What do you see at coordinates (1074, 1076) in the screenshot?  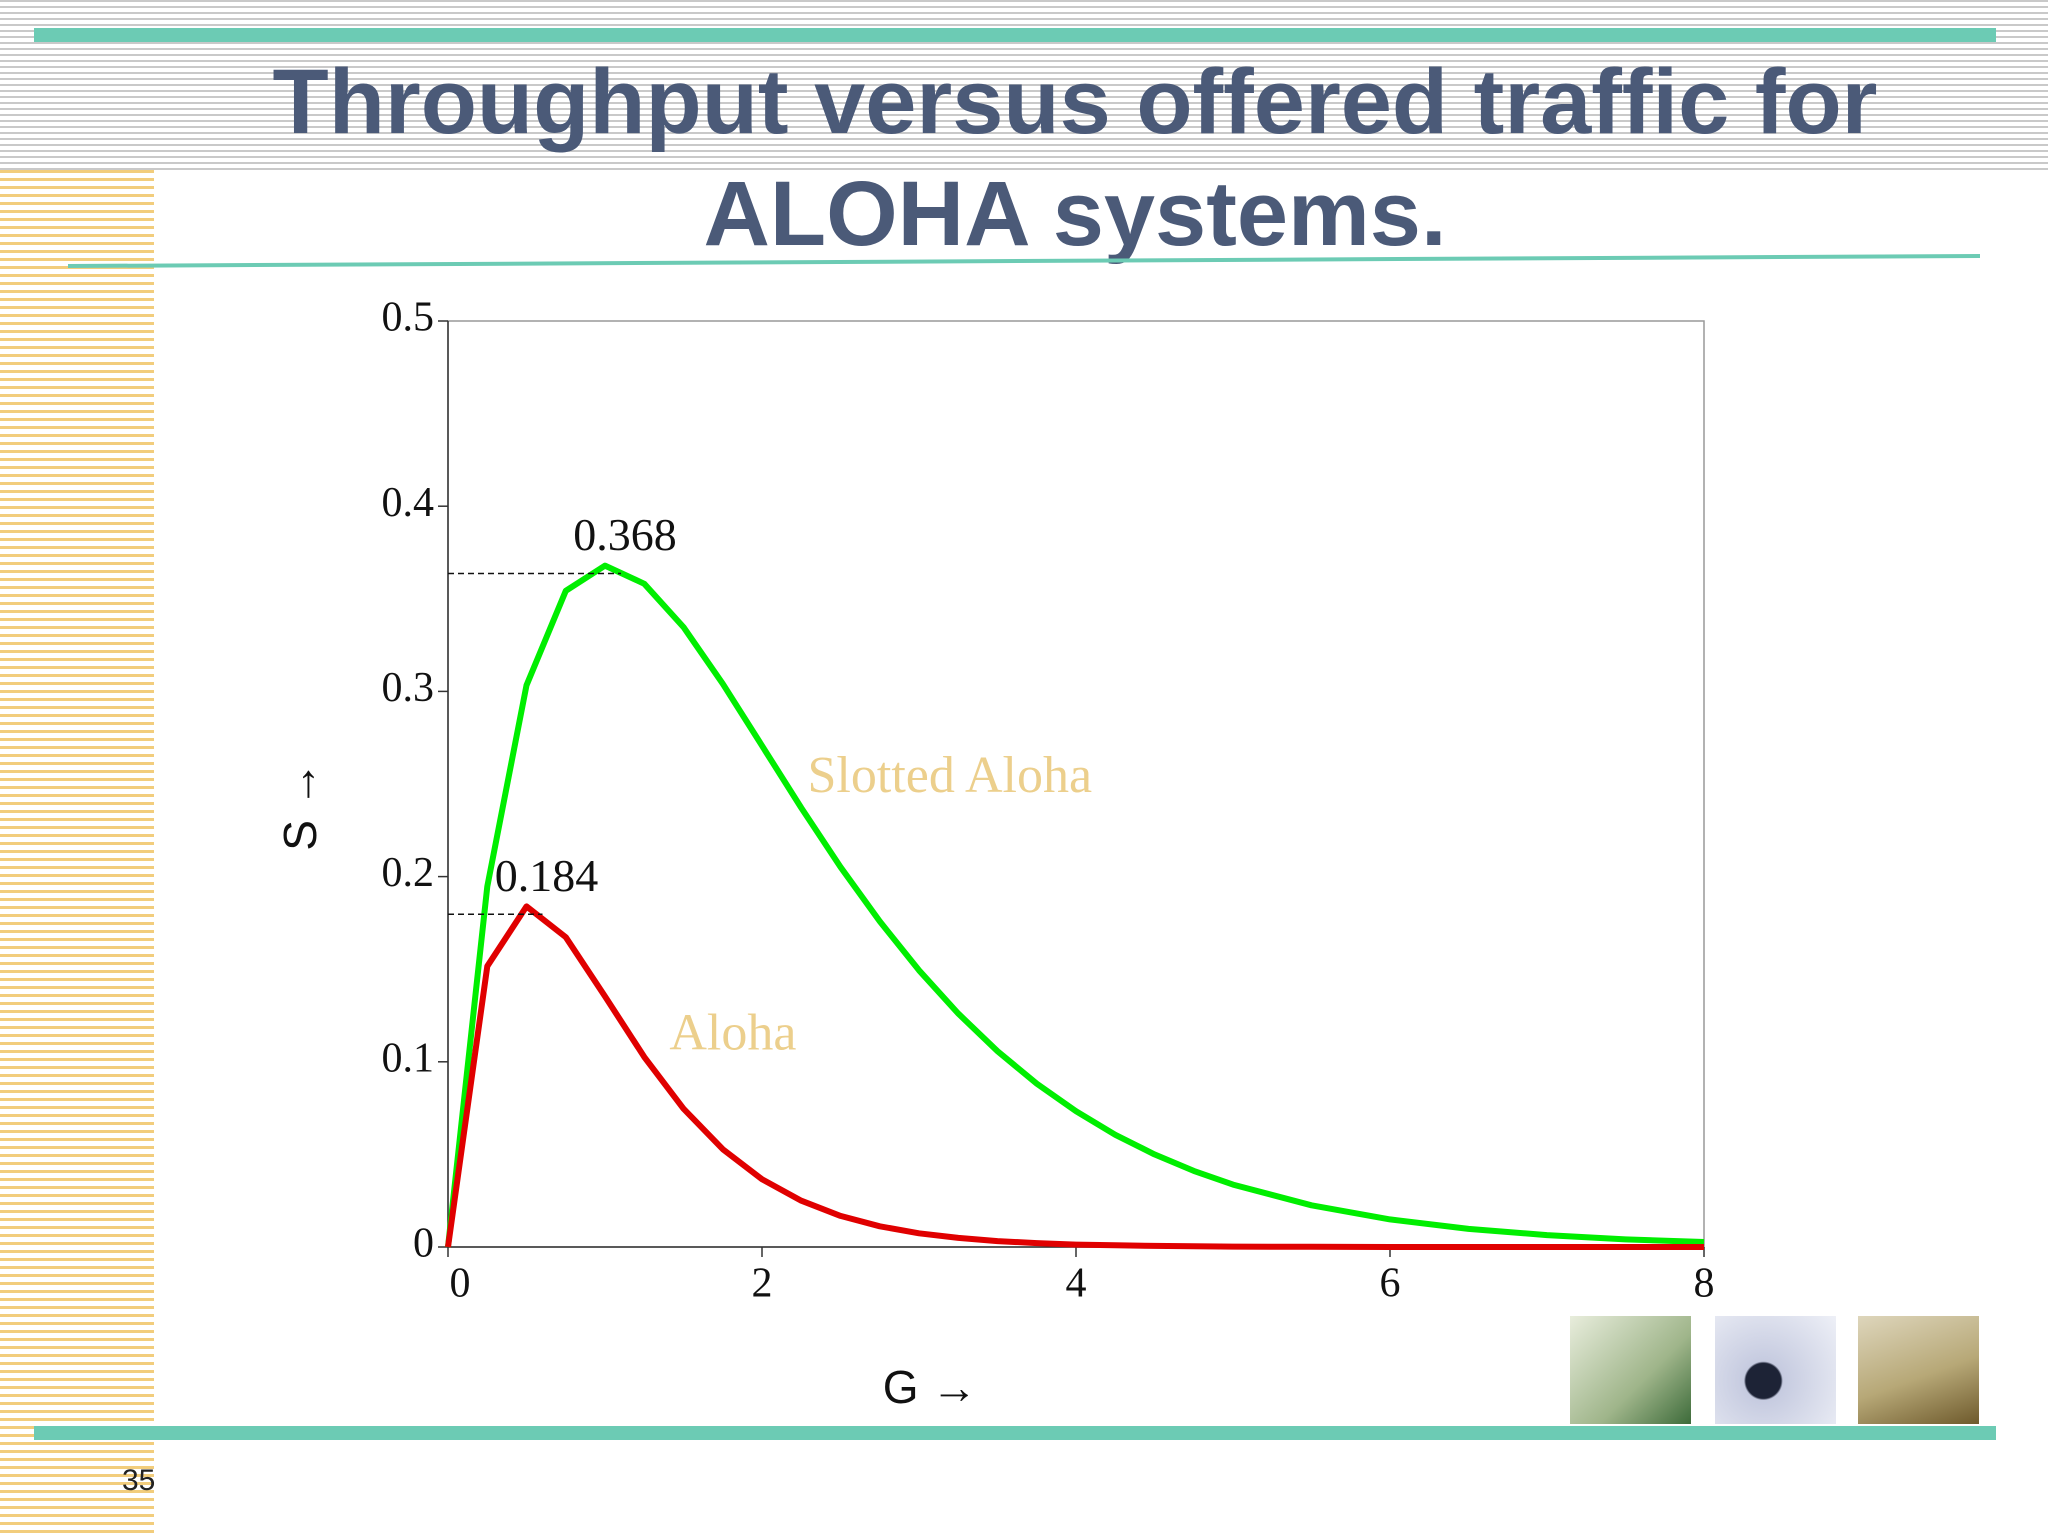 I see `series-line` at bounding box center [1074, 1076].